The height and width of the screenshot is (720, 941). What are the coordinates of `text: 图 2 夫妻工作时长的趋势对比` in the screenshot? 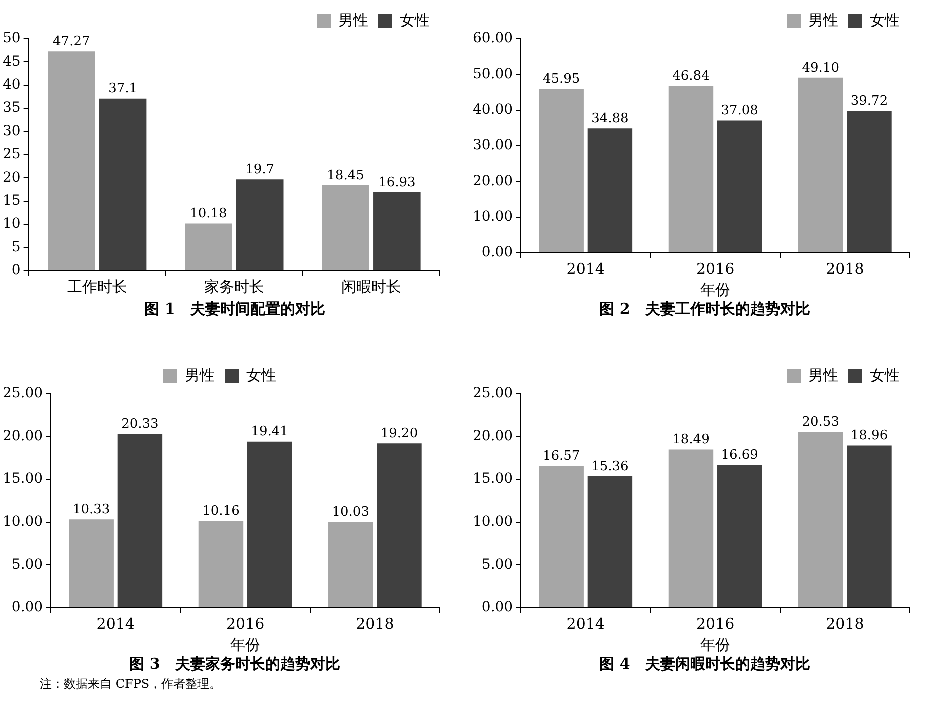 It's located at (705, 309).